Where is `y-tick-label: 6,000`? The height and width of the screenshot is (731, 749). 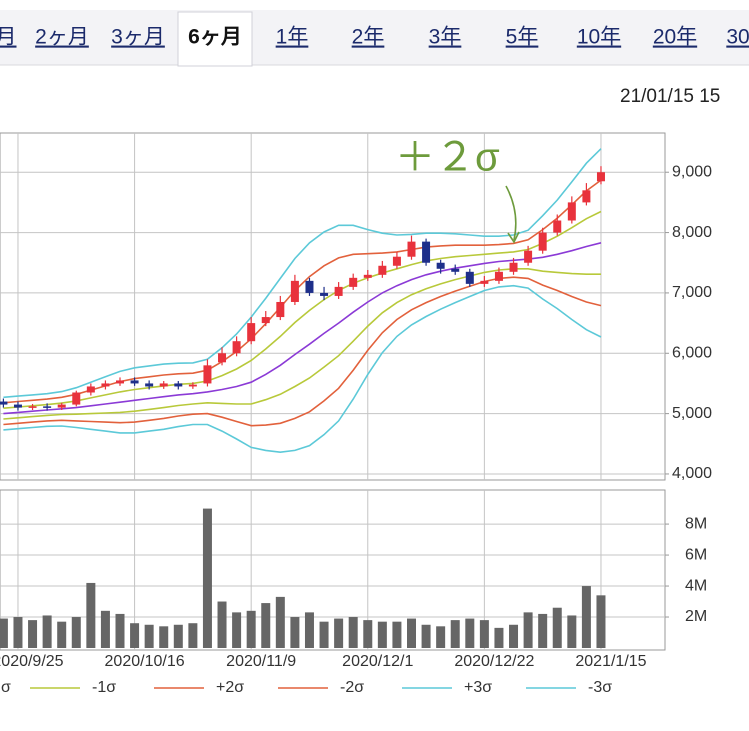
y-tick-label: 6,000 is located at coordinates (692, 352).